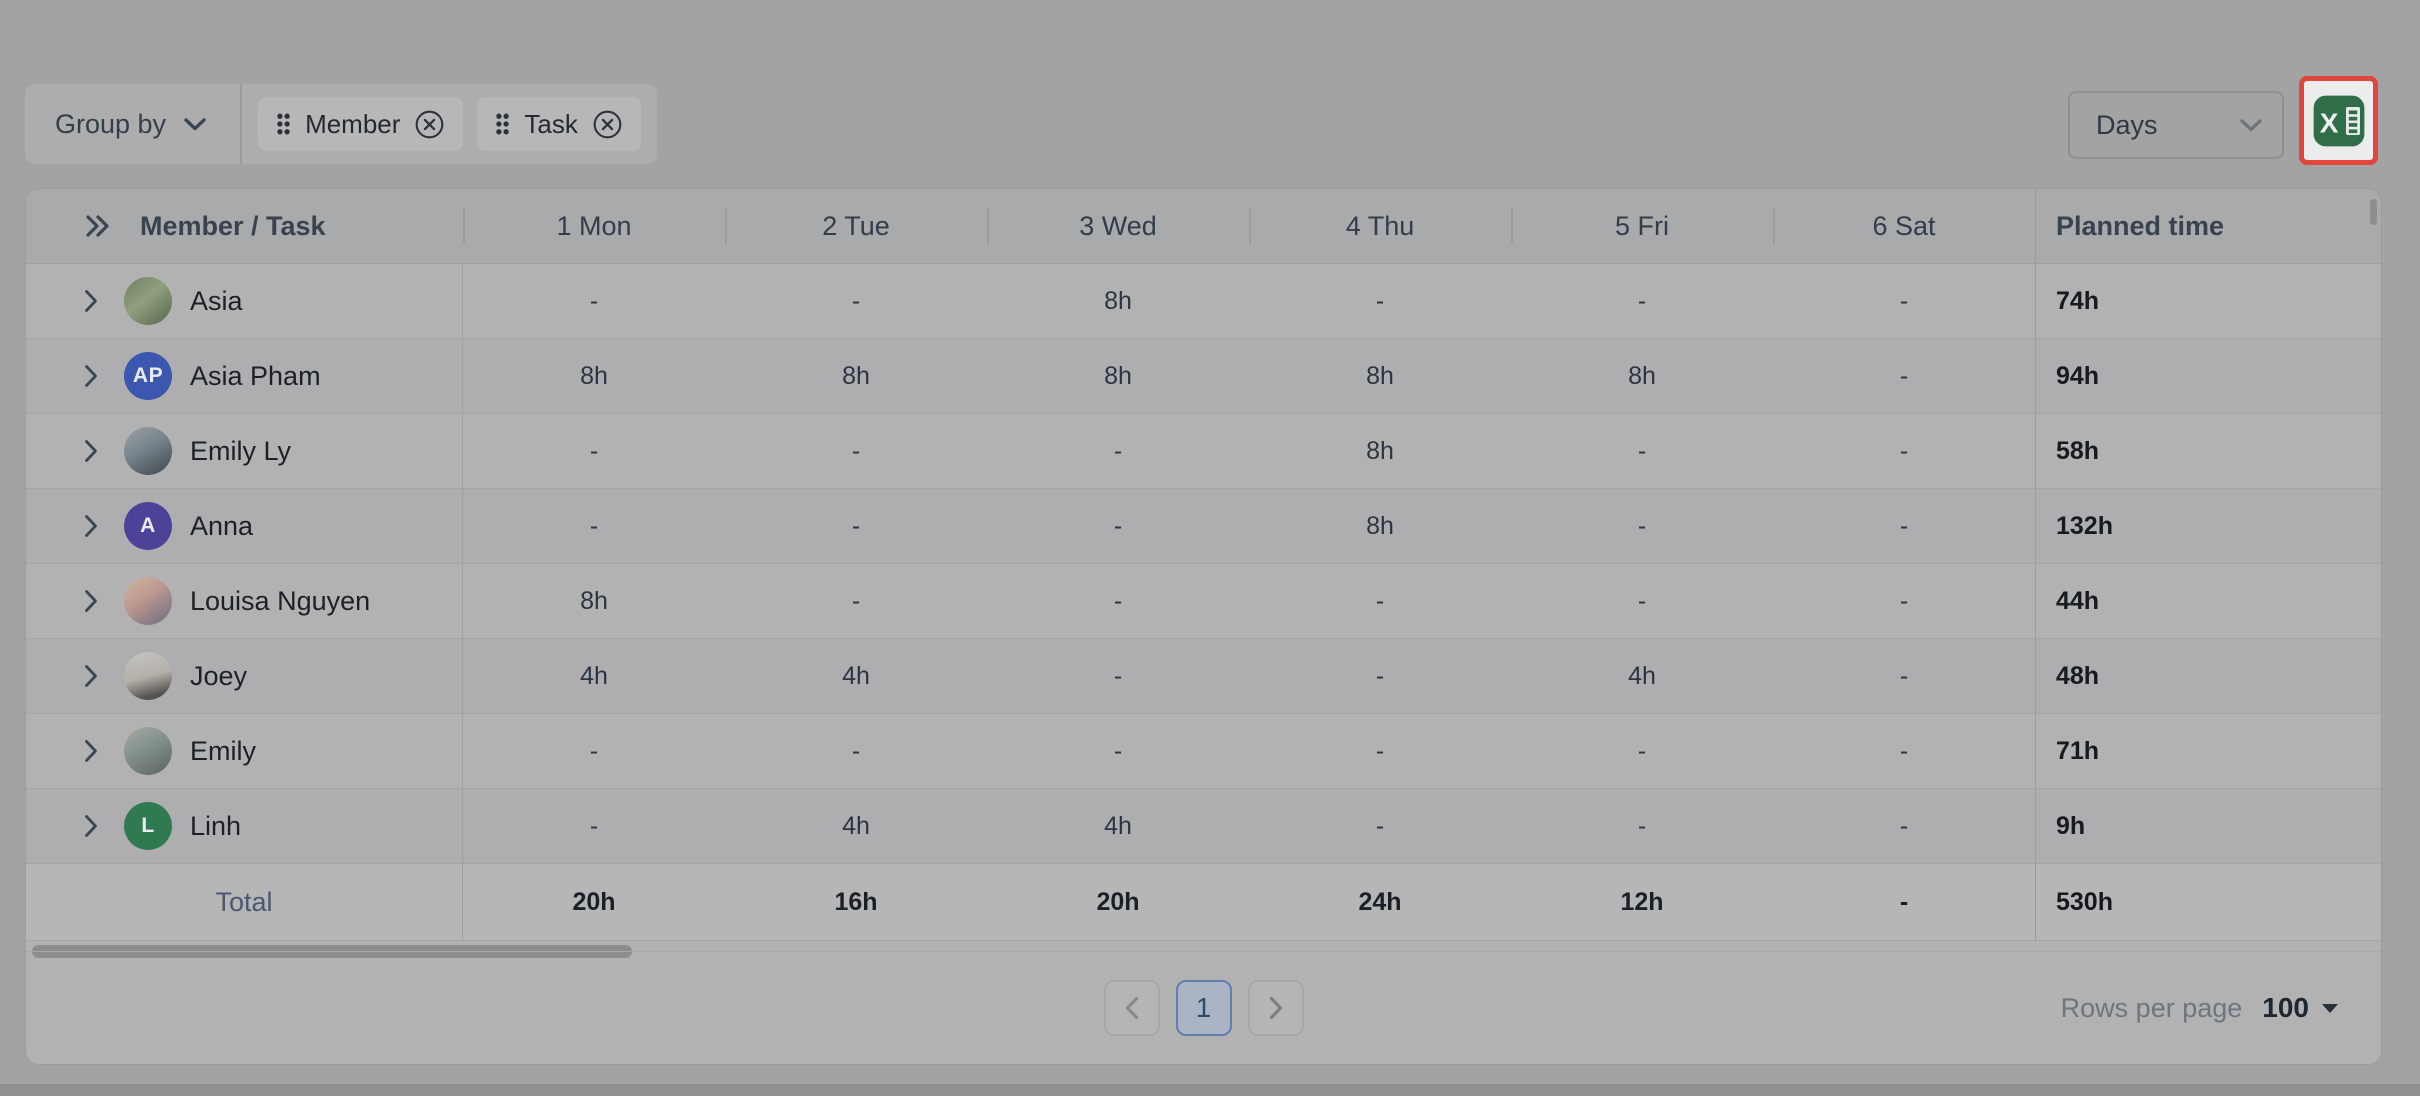 This screenshot has width=2420, height=1096. What do you see at coordinates (1203, 826) in the screenshot?
I see `table-row: L Linh - 4h 4h - - - 9h` at bounding box center [1203, 826].